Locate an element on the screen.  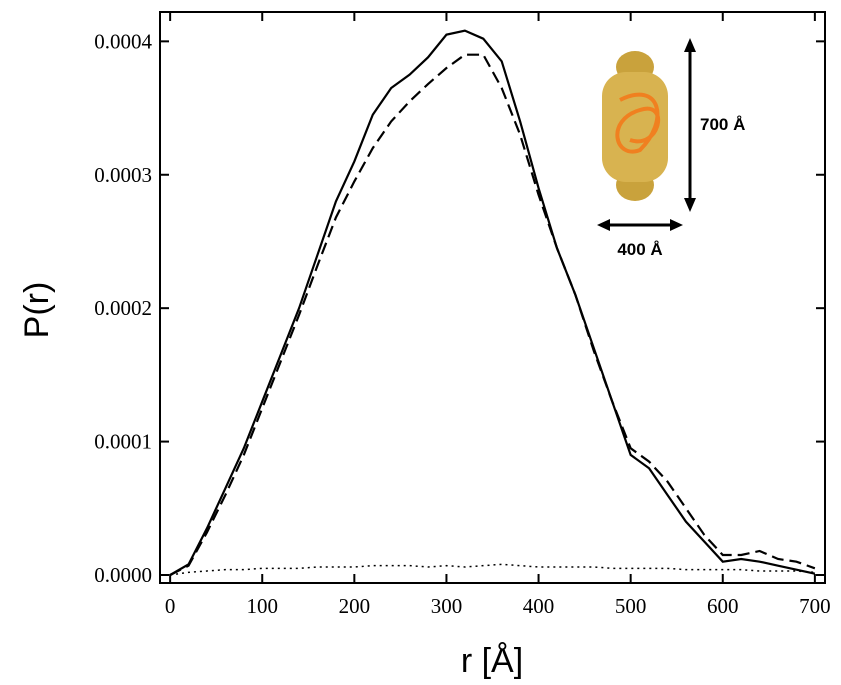
y-tick-label: 0.0000 is located at coordinates (123, 575).